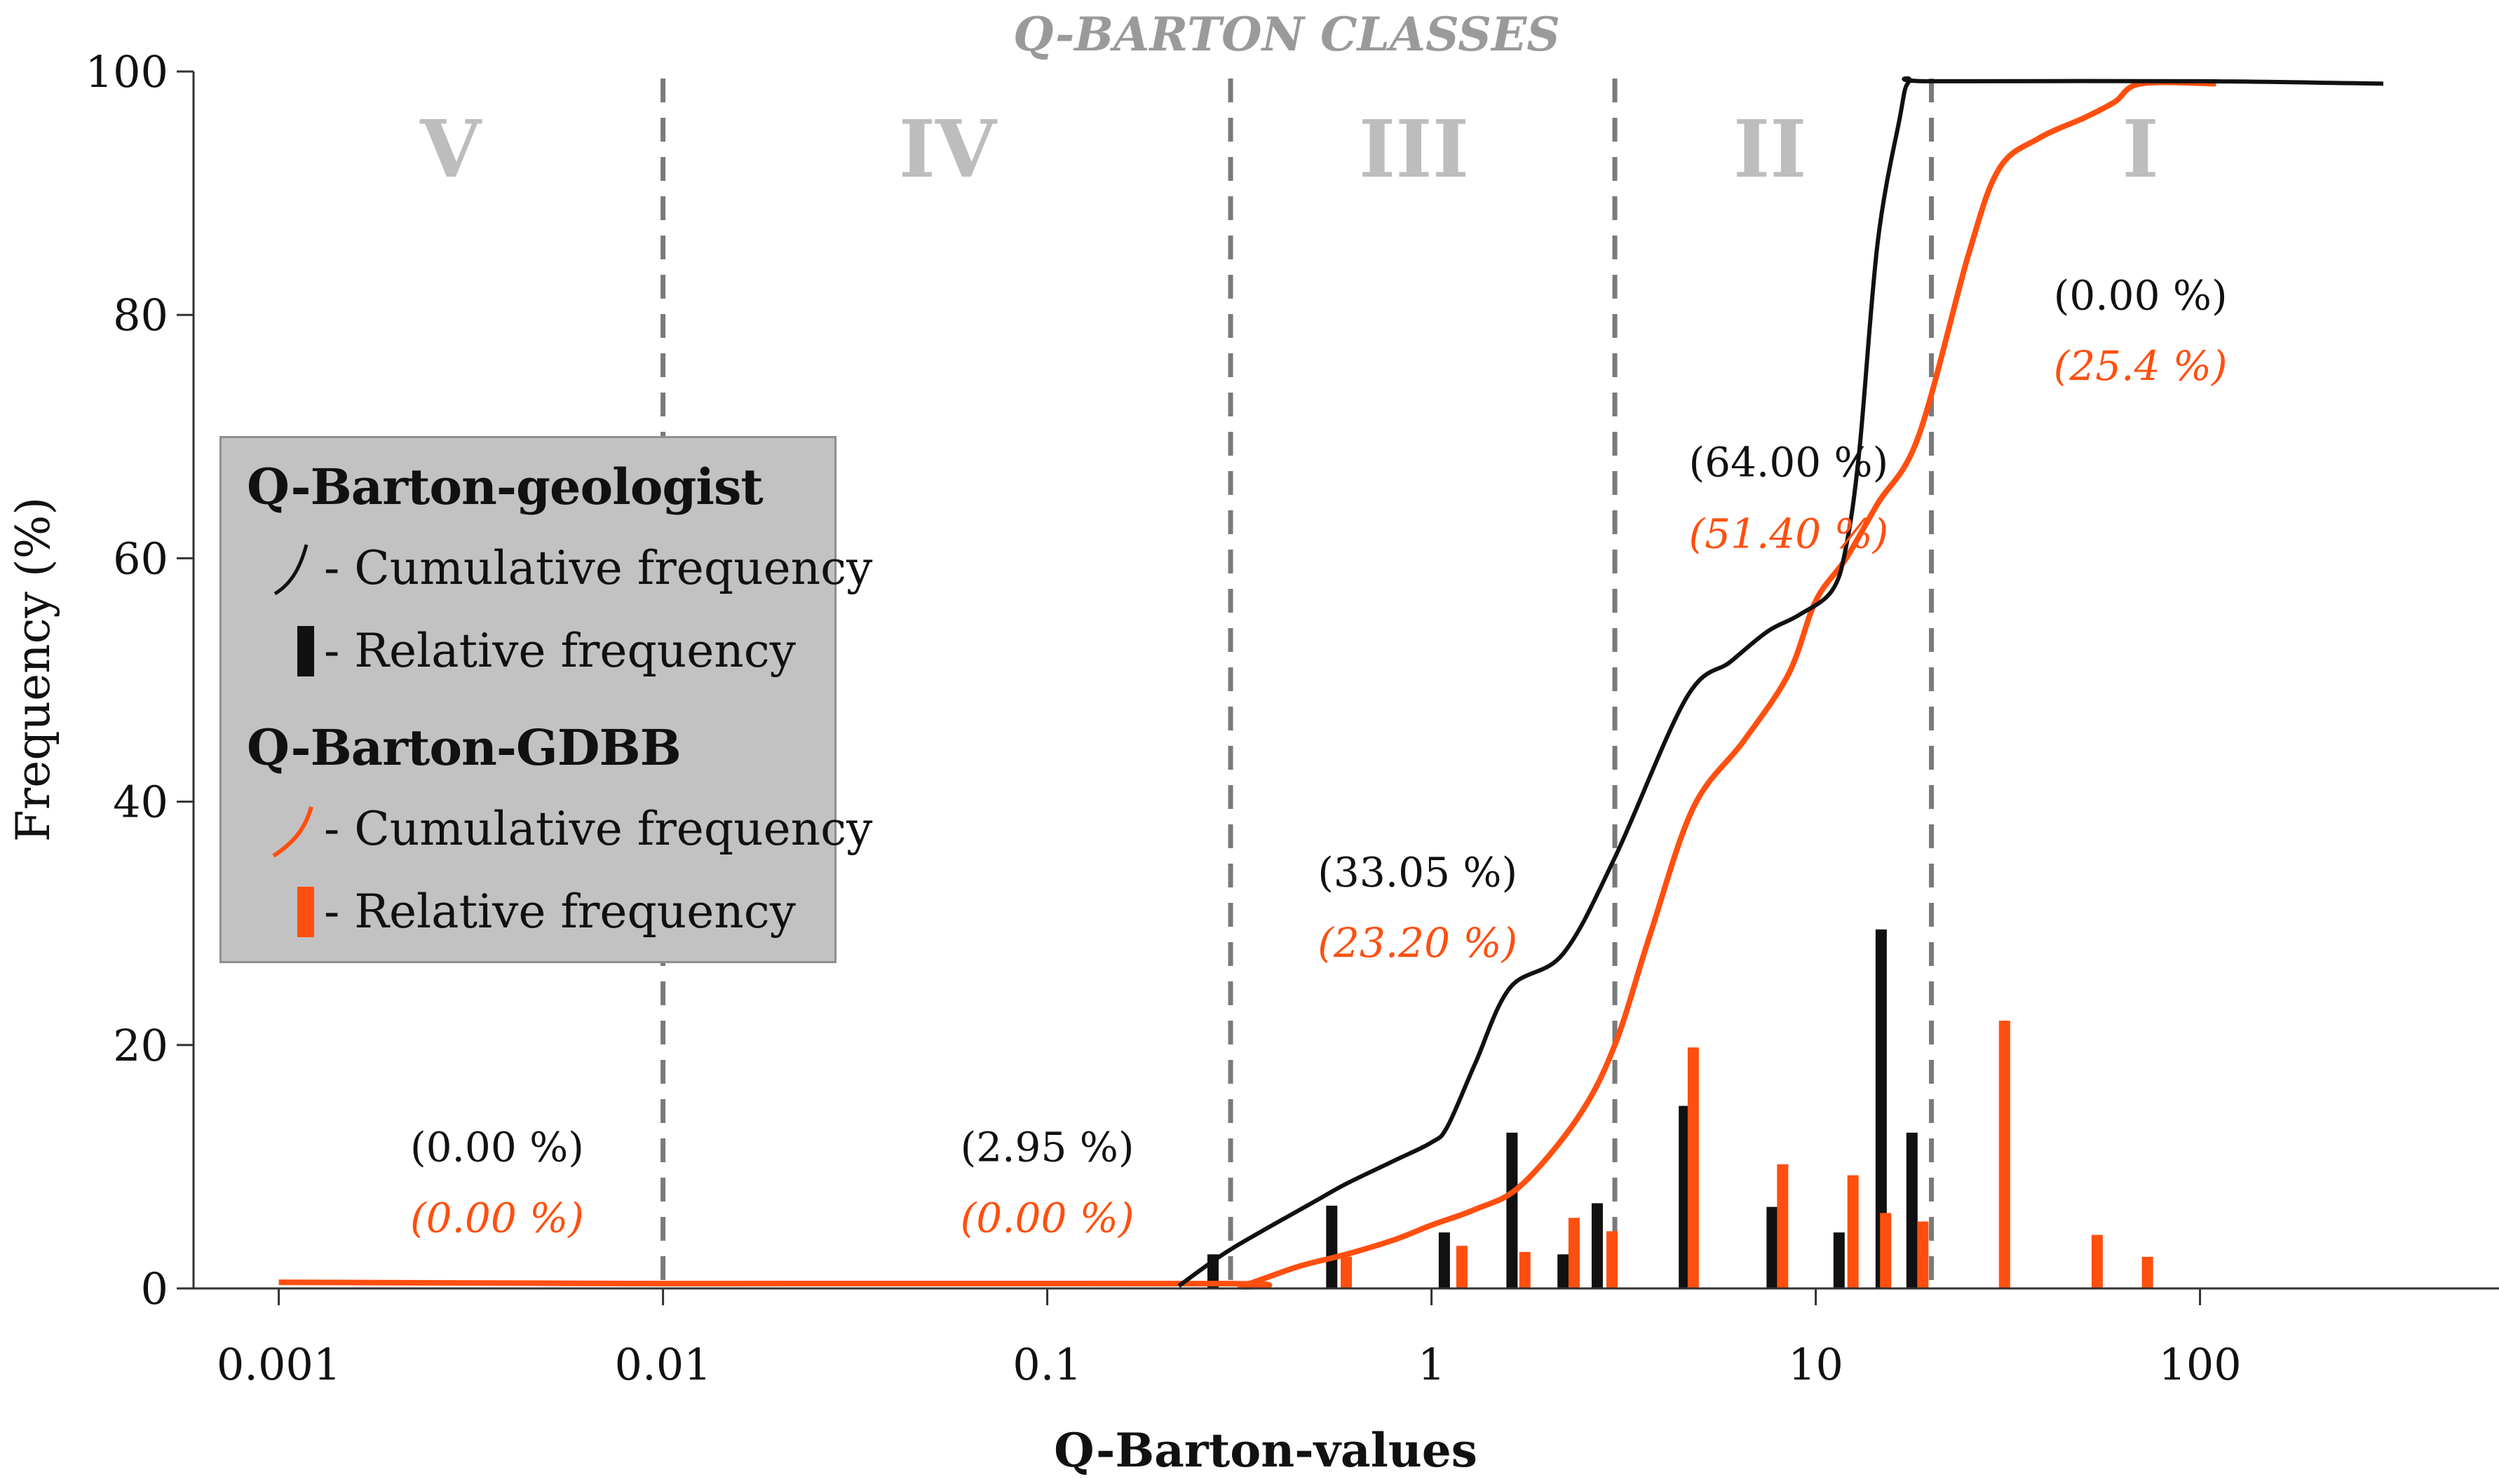 The width and height of the screenshot is (2499, 1484). Describe the element at coordinates (33, 669) in the screenshot. I see `y-axis-label: Frequency (%)` at that location.